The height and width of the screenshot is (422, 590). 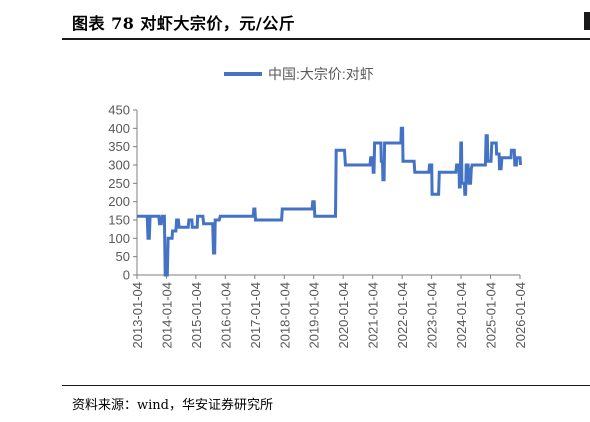 What do you see at coordinates (402, 315) in the screenshot?
I see `x-tick-label: 2022-01-04` at bounding box center [402, 315].